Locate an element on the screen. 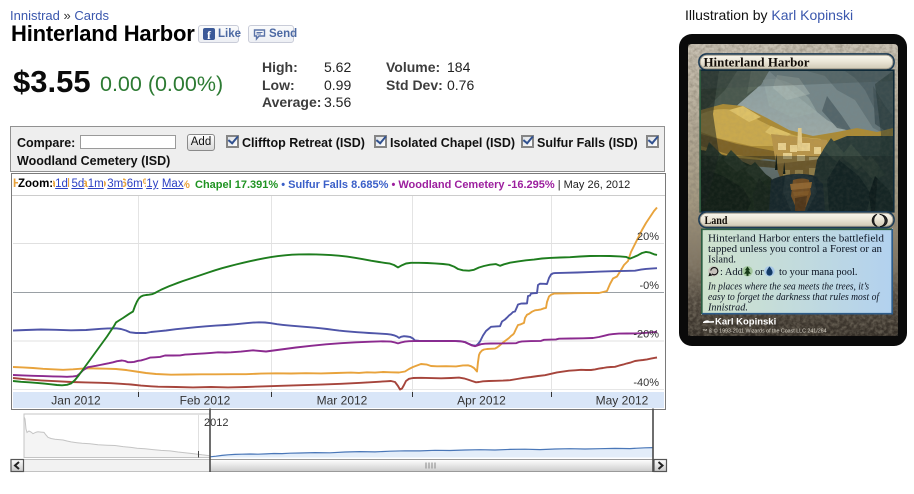 This screenshot has width=914, height=494. svg-text: Feb 2012 is located at coordinates (205, 401).